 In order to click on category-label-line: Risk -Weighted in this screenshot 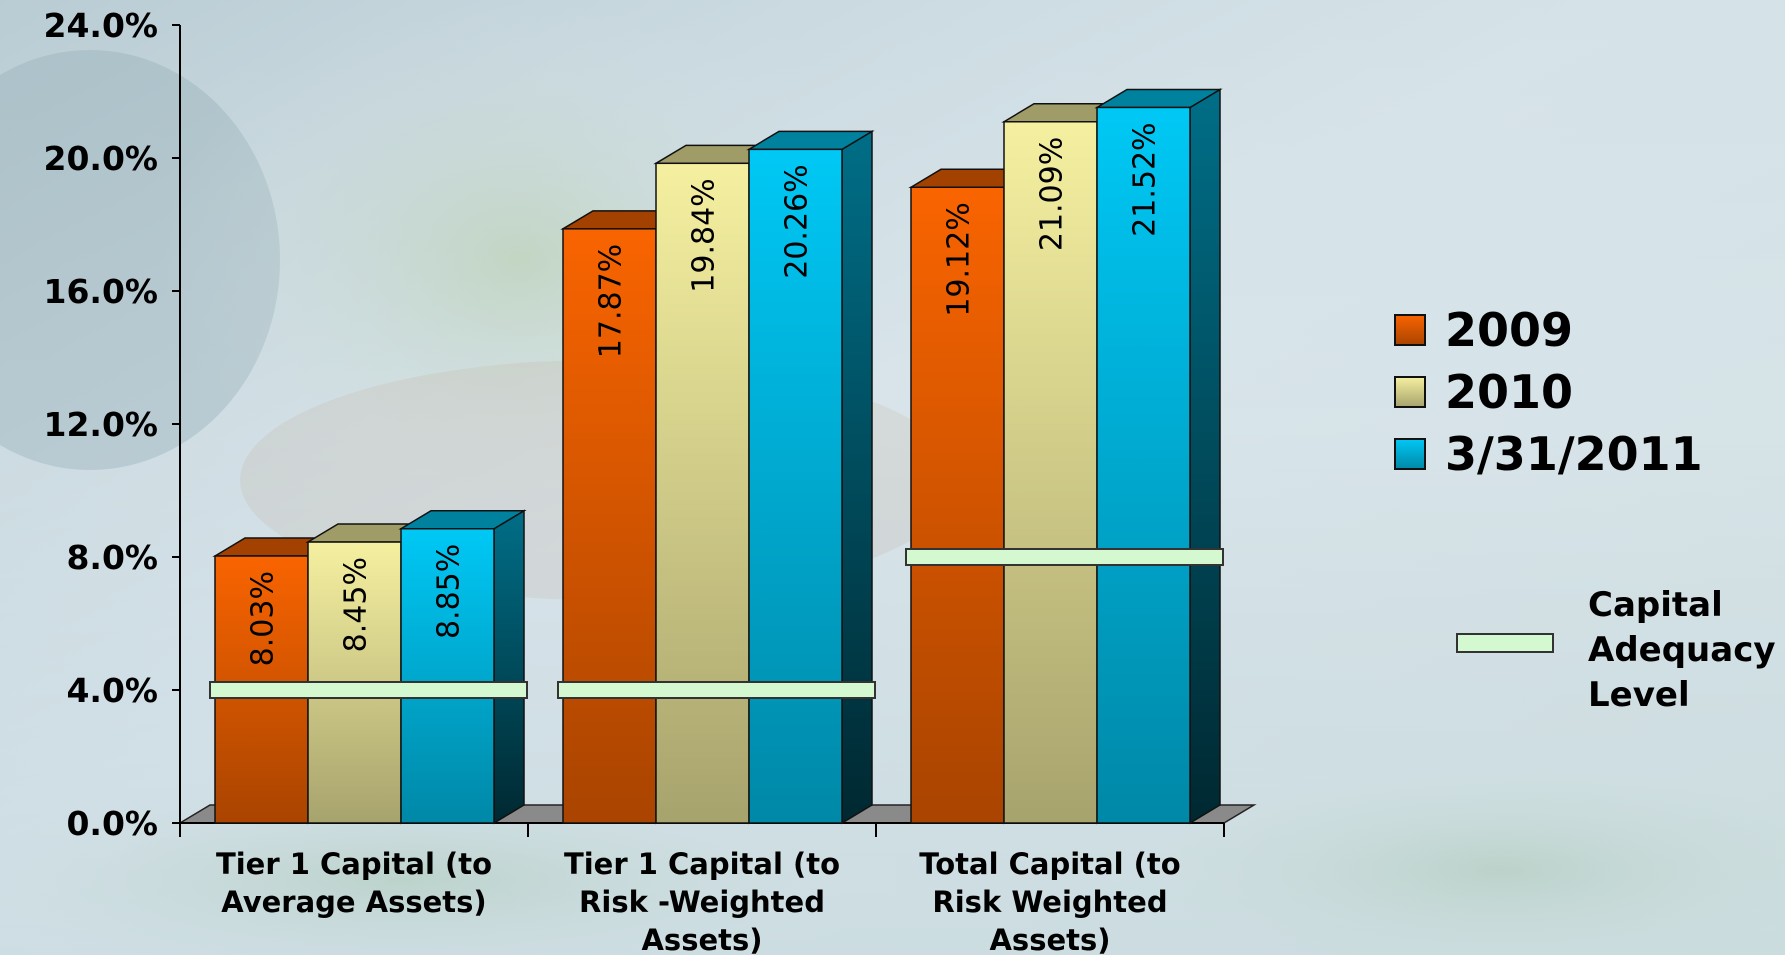, I will do `click(702, 902)`.